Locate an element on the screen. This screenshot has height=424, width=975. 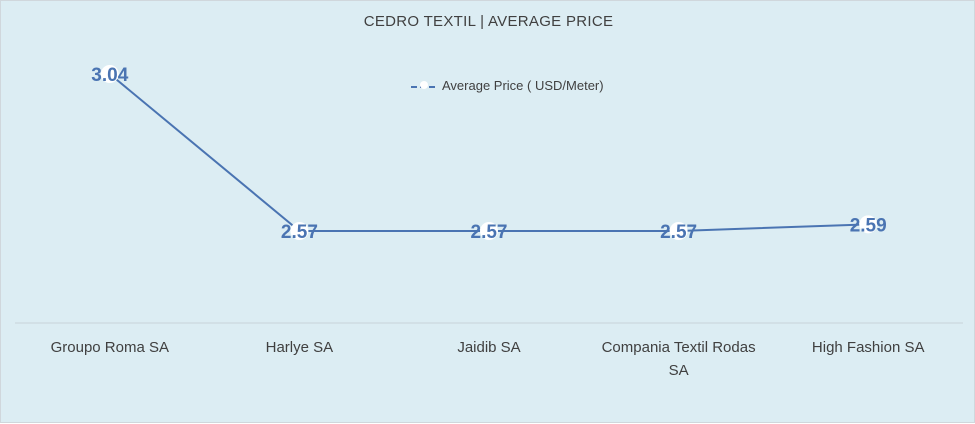
x-tick-label: Jaidib SA is located at coordinates (488, 347).